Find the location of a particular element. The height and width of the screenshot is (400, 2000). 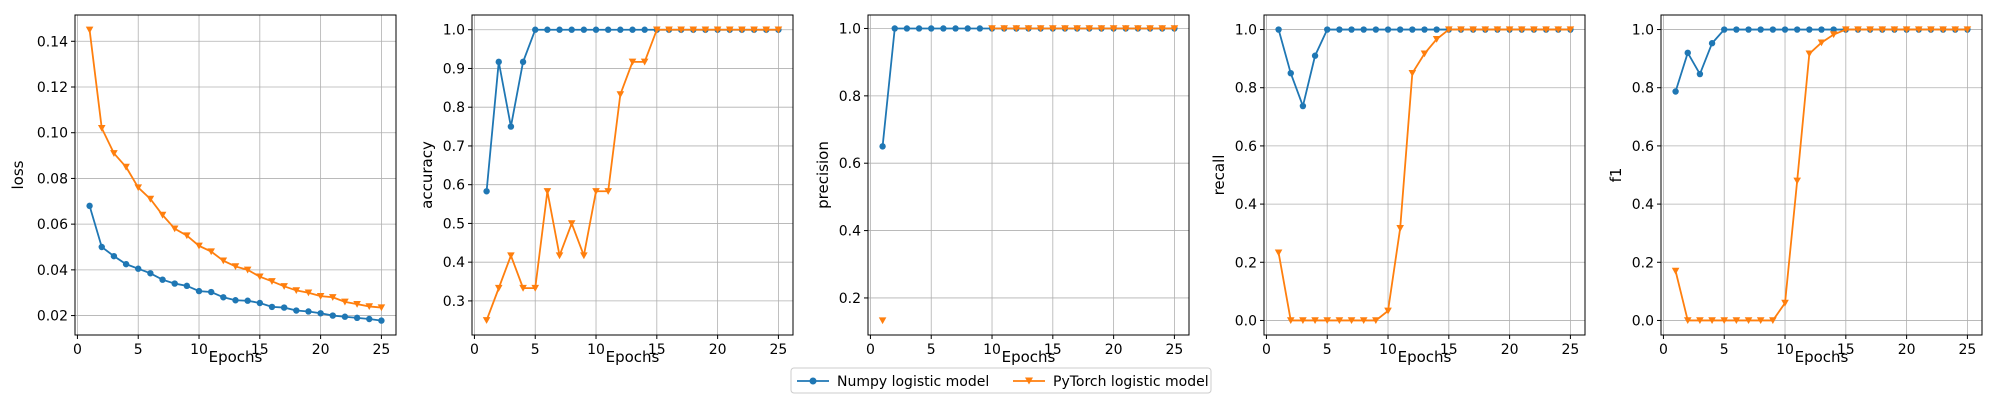

y-tick-label: 0.8 is located at coordinates (1246, 89).